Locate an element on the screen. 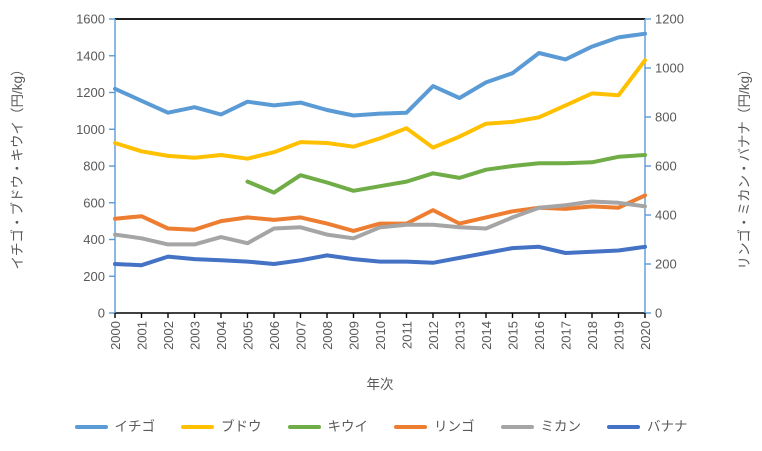 This screenshot has height=451, width=762. series-line-mikan-mandarin is located at coordinates (380, 223).